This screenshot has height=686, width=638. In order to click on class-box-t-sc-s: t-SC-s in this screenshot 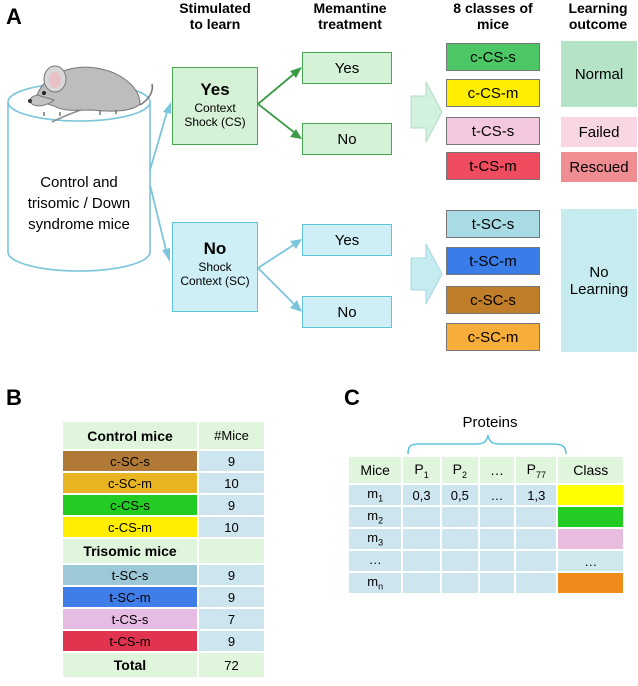, I will do `click(493, 224)`.